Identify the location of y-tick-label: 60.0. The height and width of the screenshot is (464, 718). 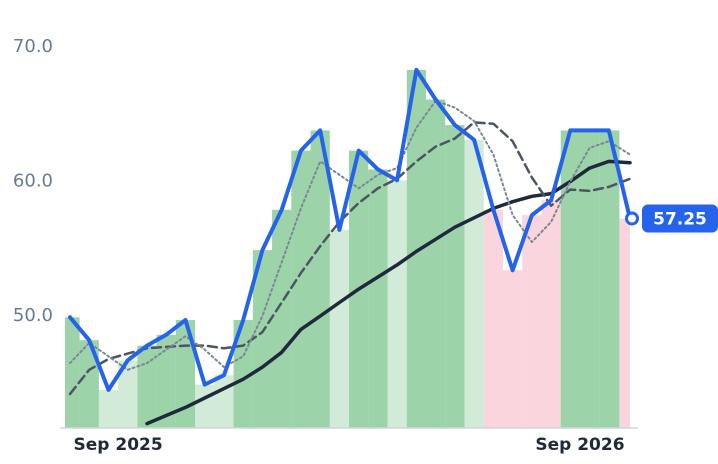
(33, 181).